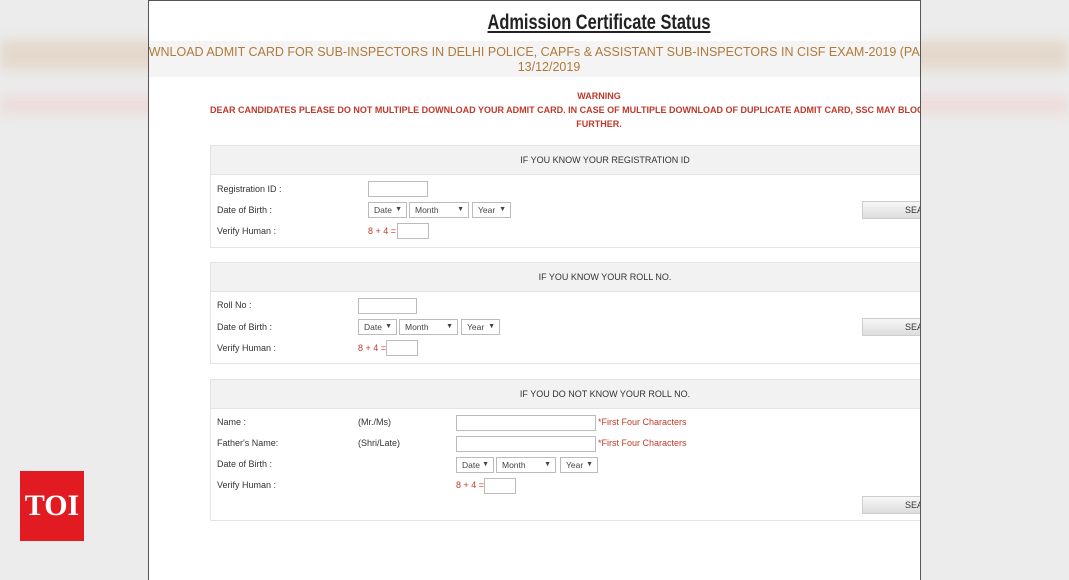 The width and height of the screenshot is (1069, 580). What do you see at coordinates (526, 444) in the screenshot?
I see `father-name-input` at bounding box center [526, 444].